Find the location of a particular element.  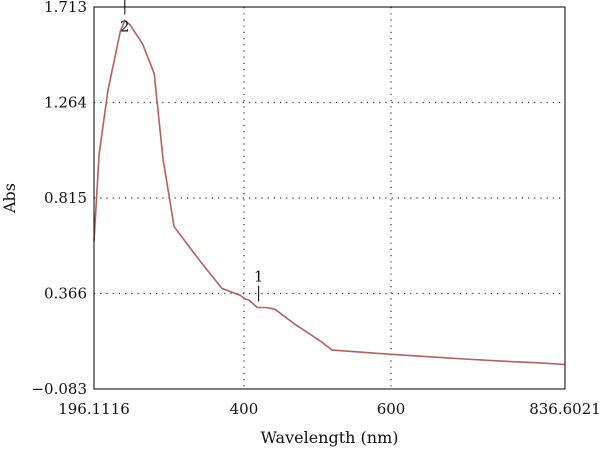

x-tick-label: 196.1116 is located at coordinates (94, 409).